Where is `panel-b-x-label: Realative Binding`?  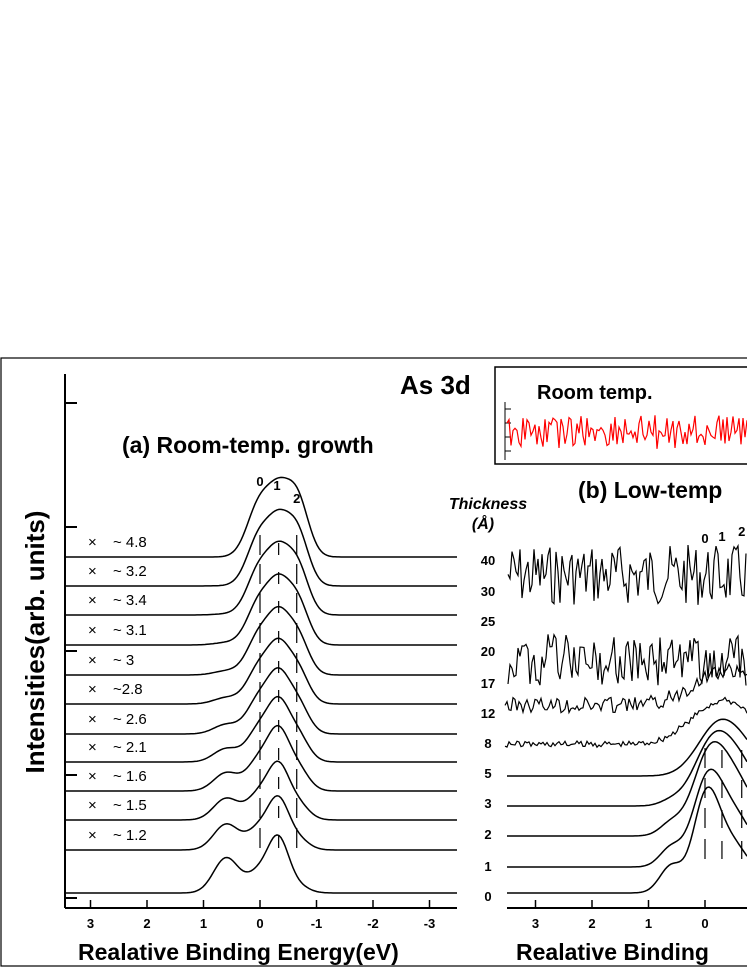 panel-b-x-label: Realative Binding is located at coordinates (612, 952).